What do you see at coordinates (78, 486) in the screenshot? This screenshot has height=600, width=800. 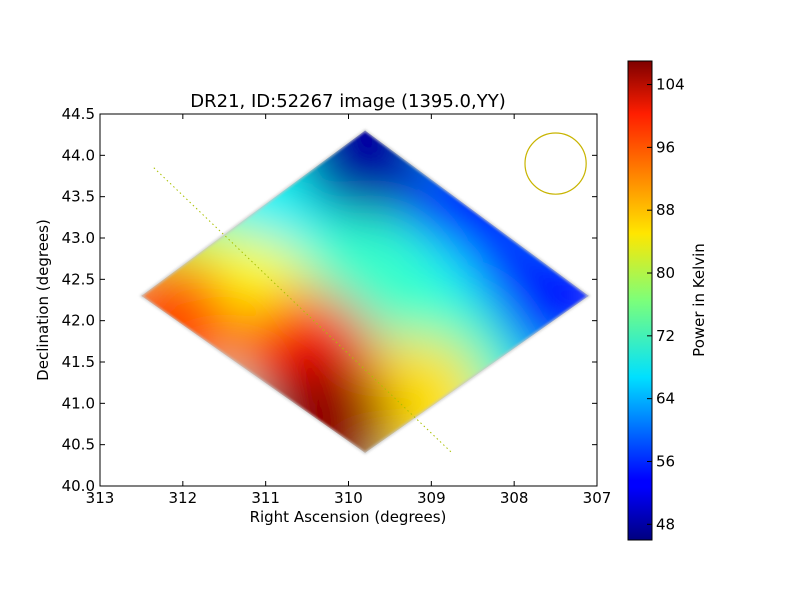 I see `y-tick-label: 40.0` at bounding box center [78, 486].